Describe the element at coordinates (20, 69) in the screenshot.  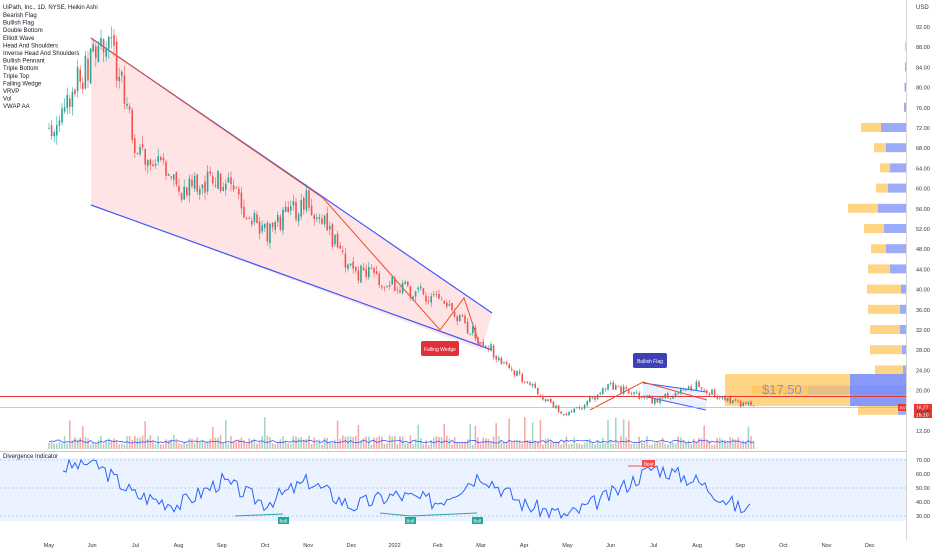
I see `indicator-item: Triple Bottom` at that location.